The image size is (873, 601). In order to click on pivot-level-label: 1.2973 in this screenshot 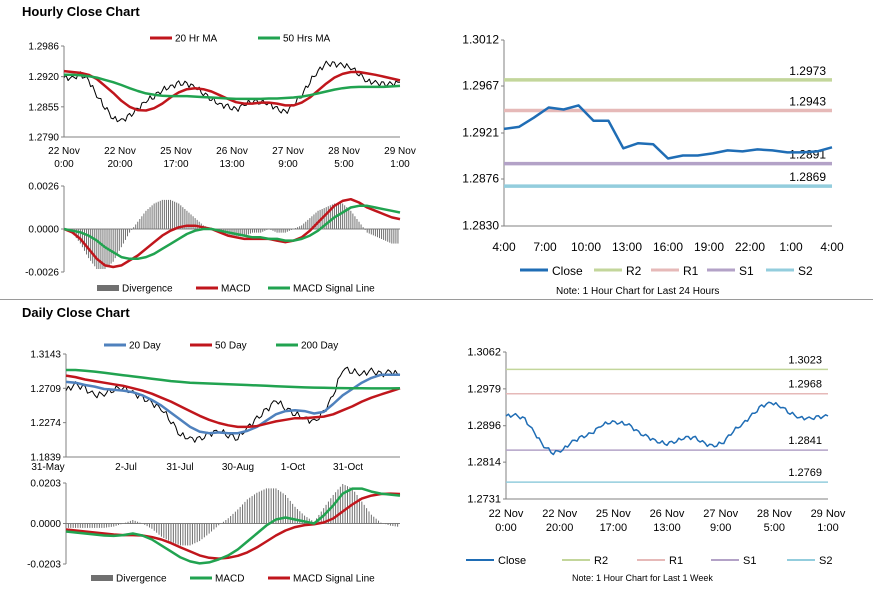, I will do `click(807, 71)`.